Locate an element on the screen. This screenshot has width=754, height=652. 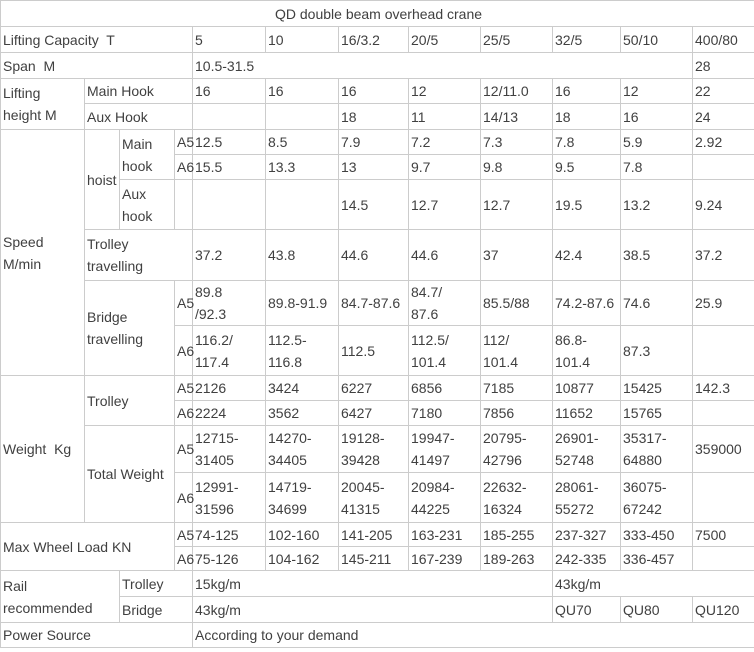
rail-trolley-row: Rail recommended Trolley 15kg/m 43kg/m is located at coordinates (377, 596).